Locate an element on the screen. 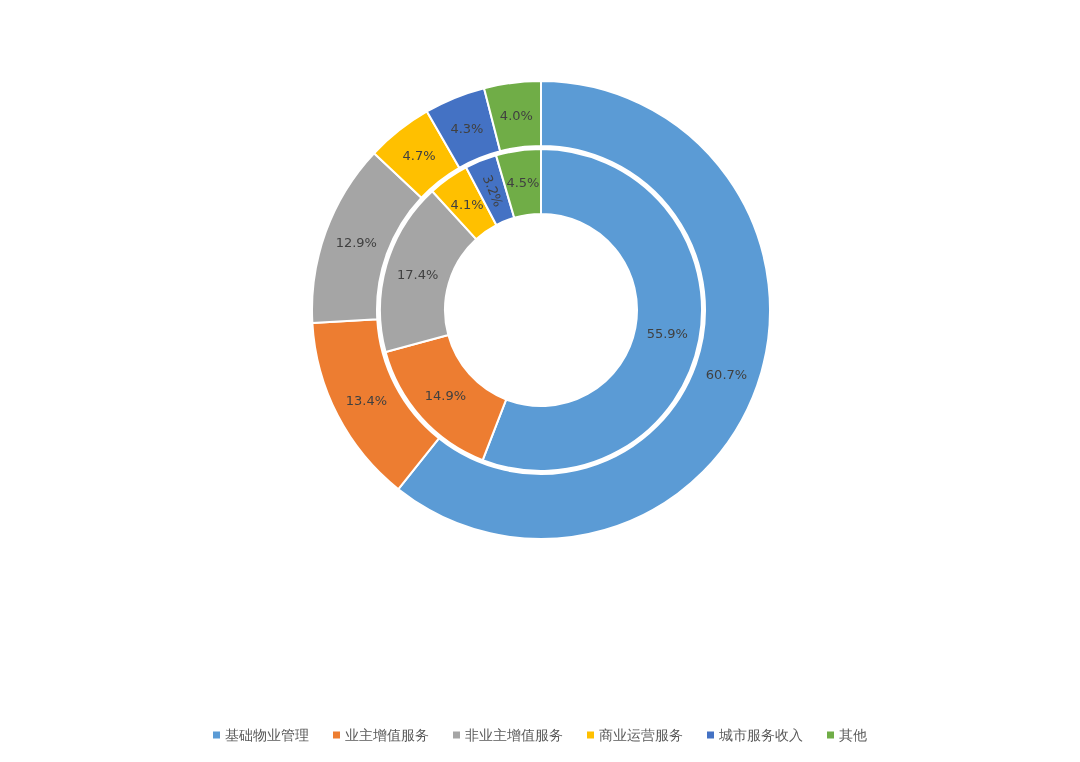  legend-label: 业主增值服务 is located at coordinates (387, 735).